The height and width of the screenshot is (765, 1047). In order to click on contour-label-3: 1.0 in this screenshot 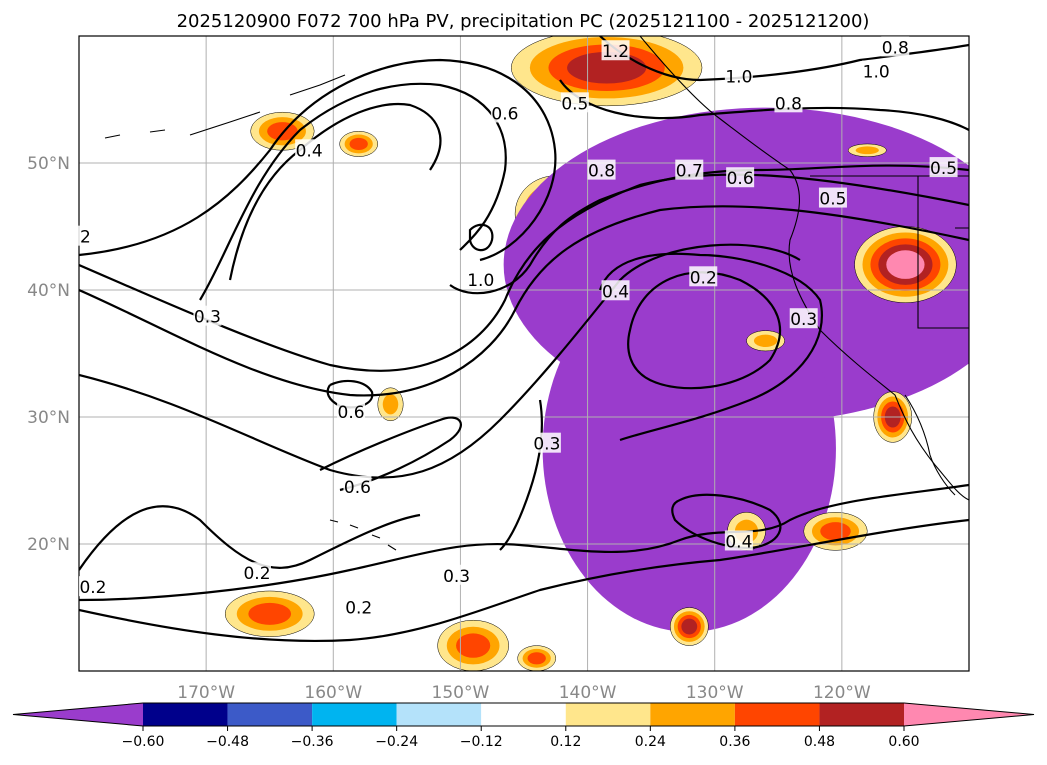, I will do `click(738, 78)`.